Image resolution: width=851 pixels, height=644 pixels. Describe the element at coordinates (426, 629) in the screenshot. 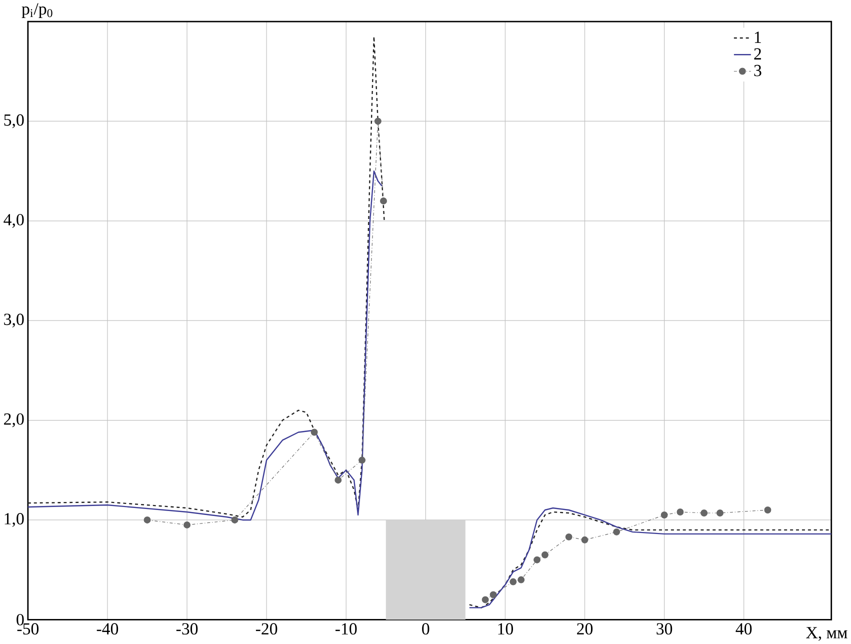

I see `x-tick-label: 0` at that location.